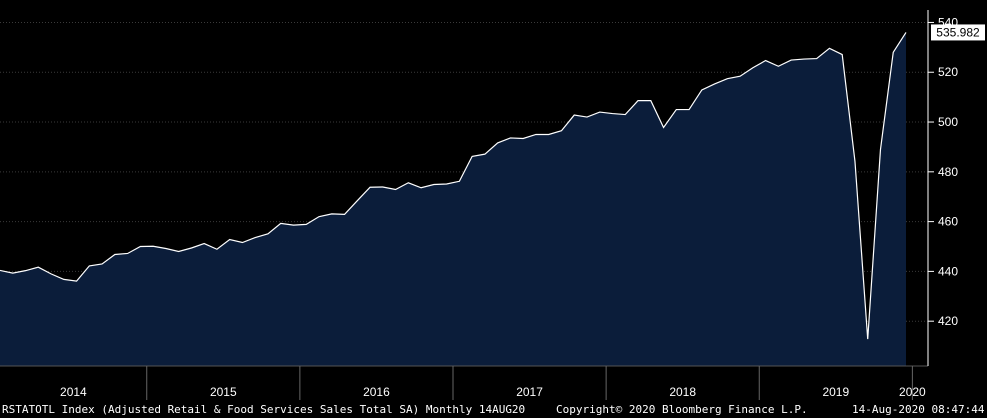 The width and height of the screenshot is (987, 418). Describe the element at coordinates (464, 382) in the screenshot. I see `x-axis: 2014 2015 2016 2017 2018 2019 2020` at that location.